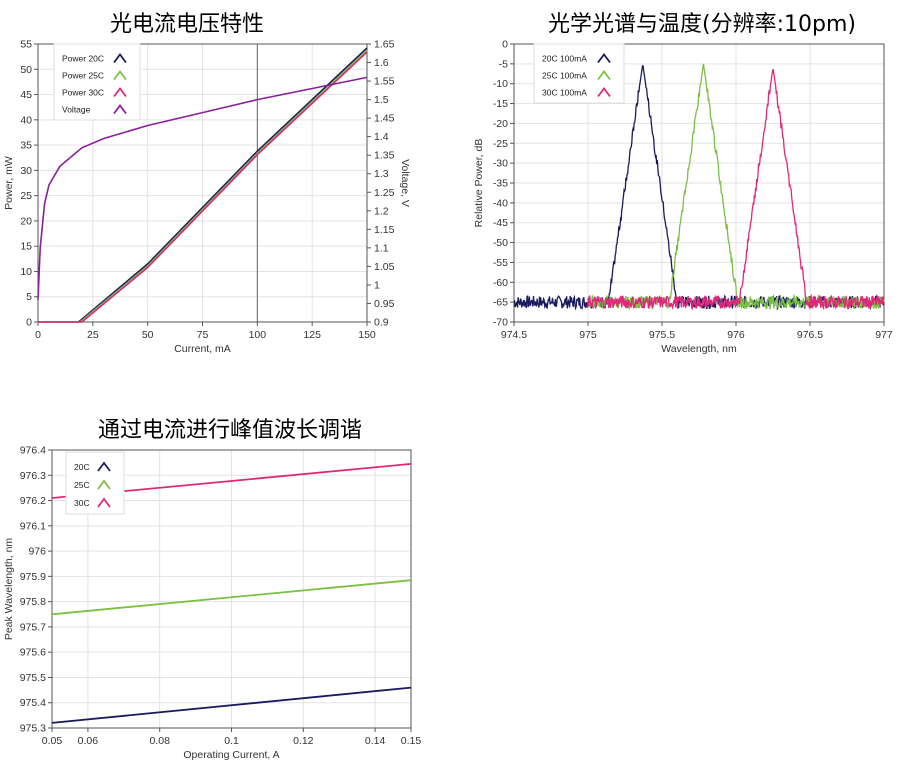 This screenshot has height=765, width=902. Describe the element at coordinates (33, 602) in the screenshot. I see `y-tick-label: 975.8` at that location.